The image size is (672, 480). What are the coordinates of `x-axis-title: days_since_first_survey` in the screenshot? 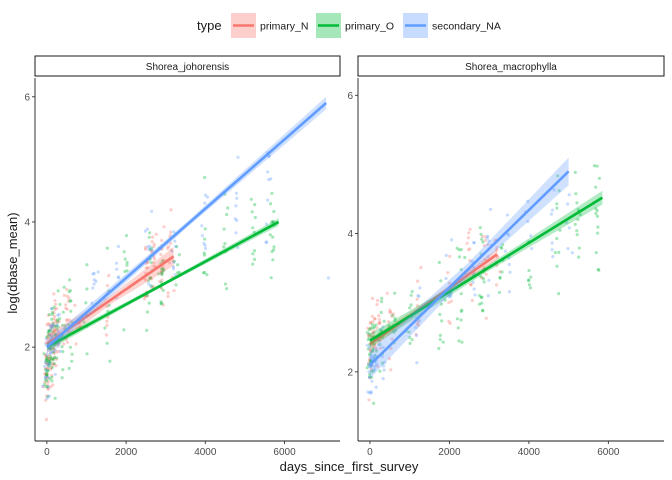 It's located at (349, 466).